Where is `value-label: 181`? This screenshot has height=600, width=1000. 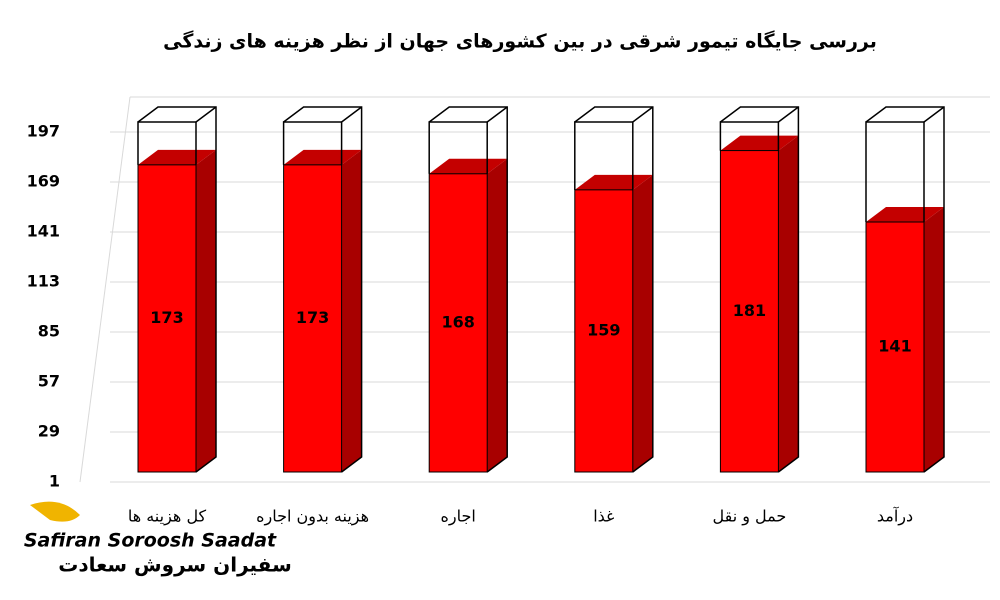 value-label: 181 is located at coordinates (749, 310).